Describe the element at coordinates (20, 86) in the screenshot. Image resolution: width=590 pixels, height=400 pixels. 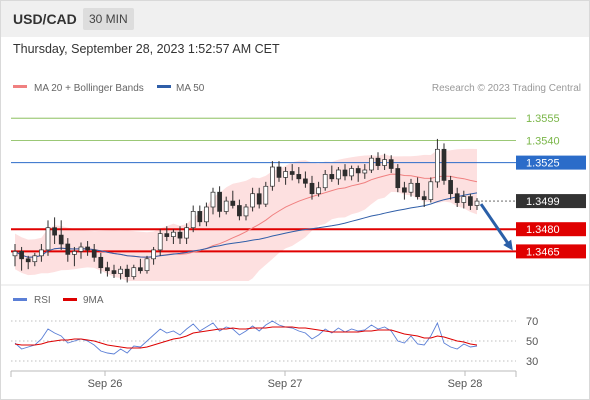
I see `ma20-legend-swatch` at that location.